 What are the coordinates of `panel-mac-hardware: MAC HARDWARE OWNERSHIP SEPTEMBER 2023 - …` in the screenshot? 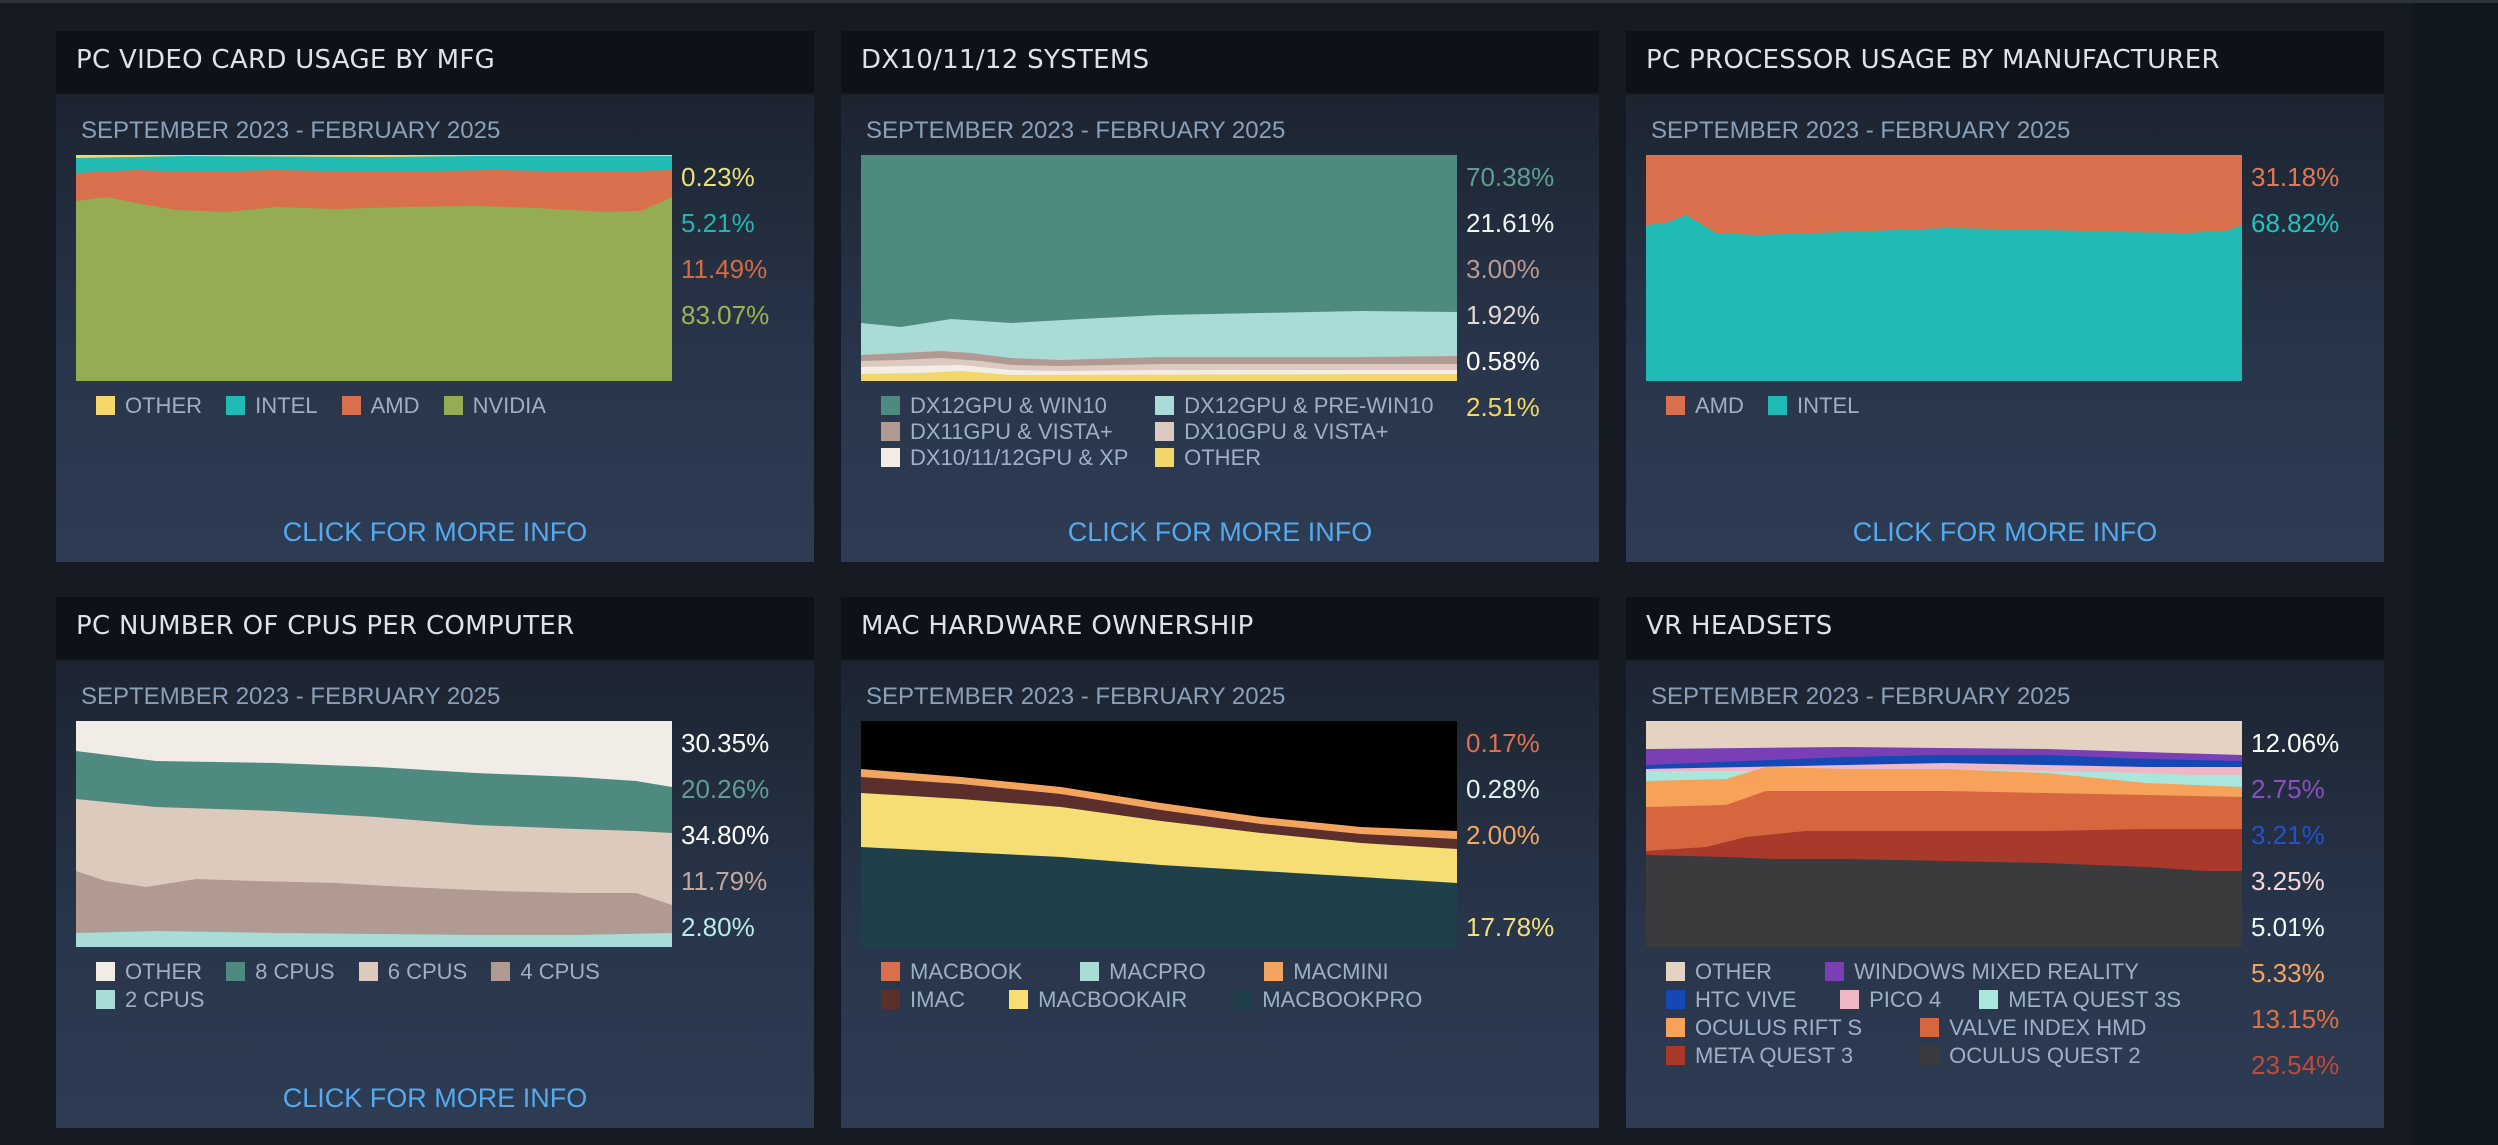 It's located at (1220, 862).